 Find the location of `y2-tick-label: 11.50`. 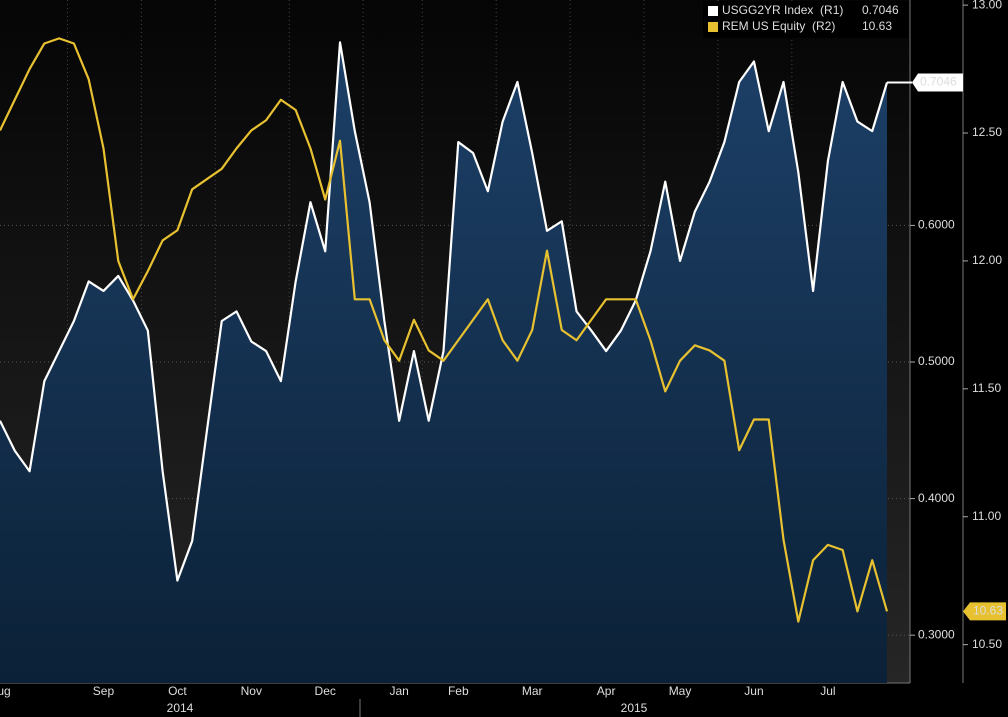

y2-tick-label: 11.50 is located at coordinates (986, 388).